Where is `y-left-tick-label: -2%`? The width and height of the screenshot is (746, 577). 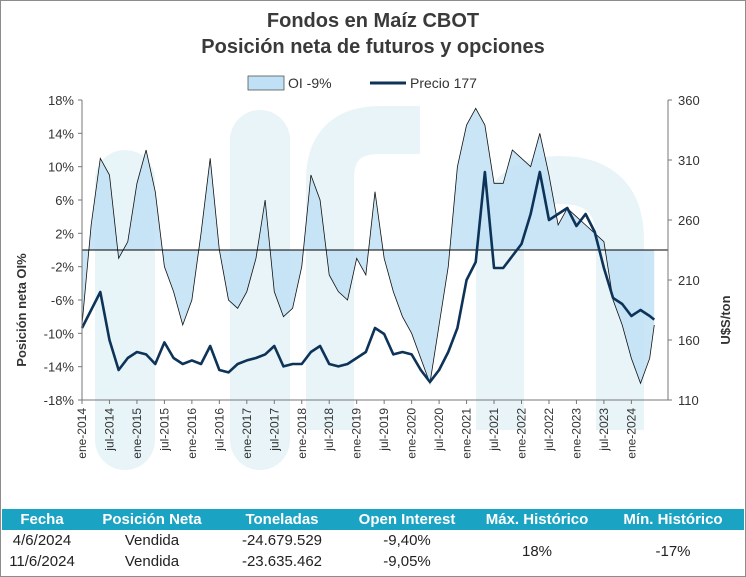
y-left-tick-label: -2% is located at coordinates (63, 267).